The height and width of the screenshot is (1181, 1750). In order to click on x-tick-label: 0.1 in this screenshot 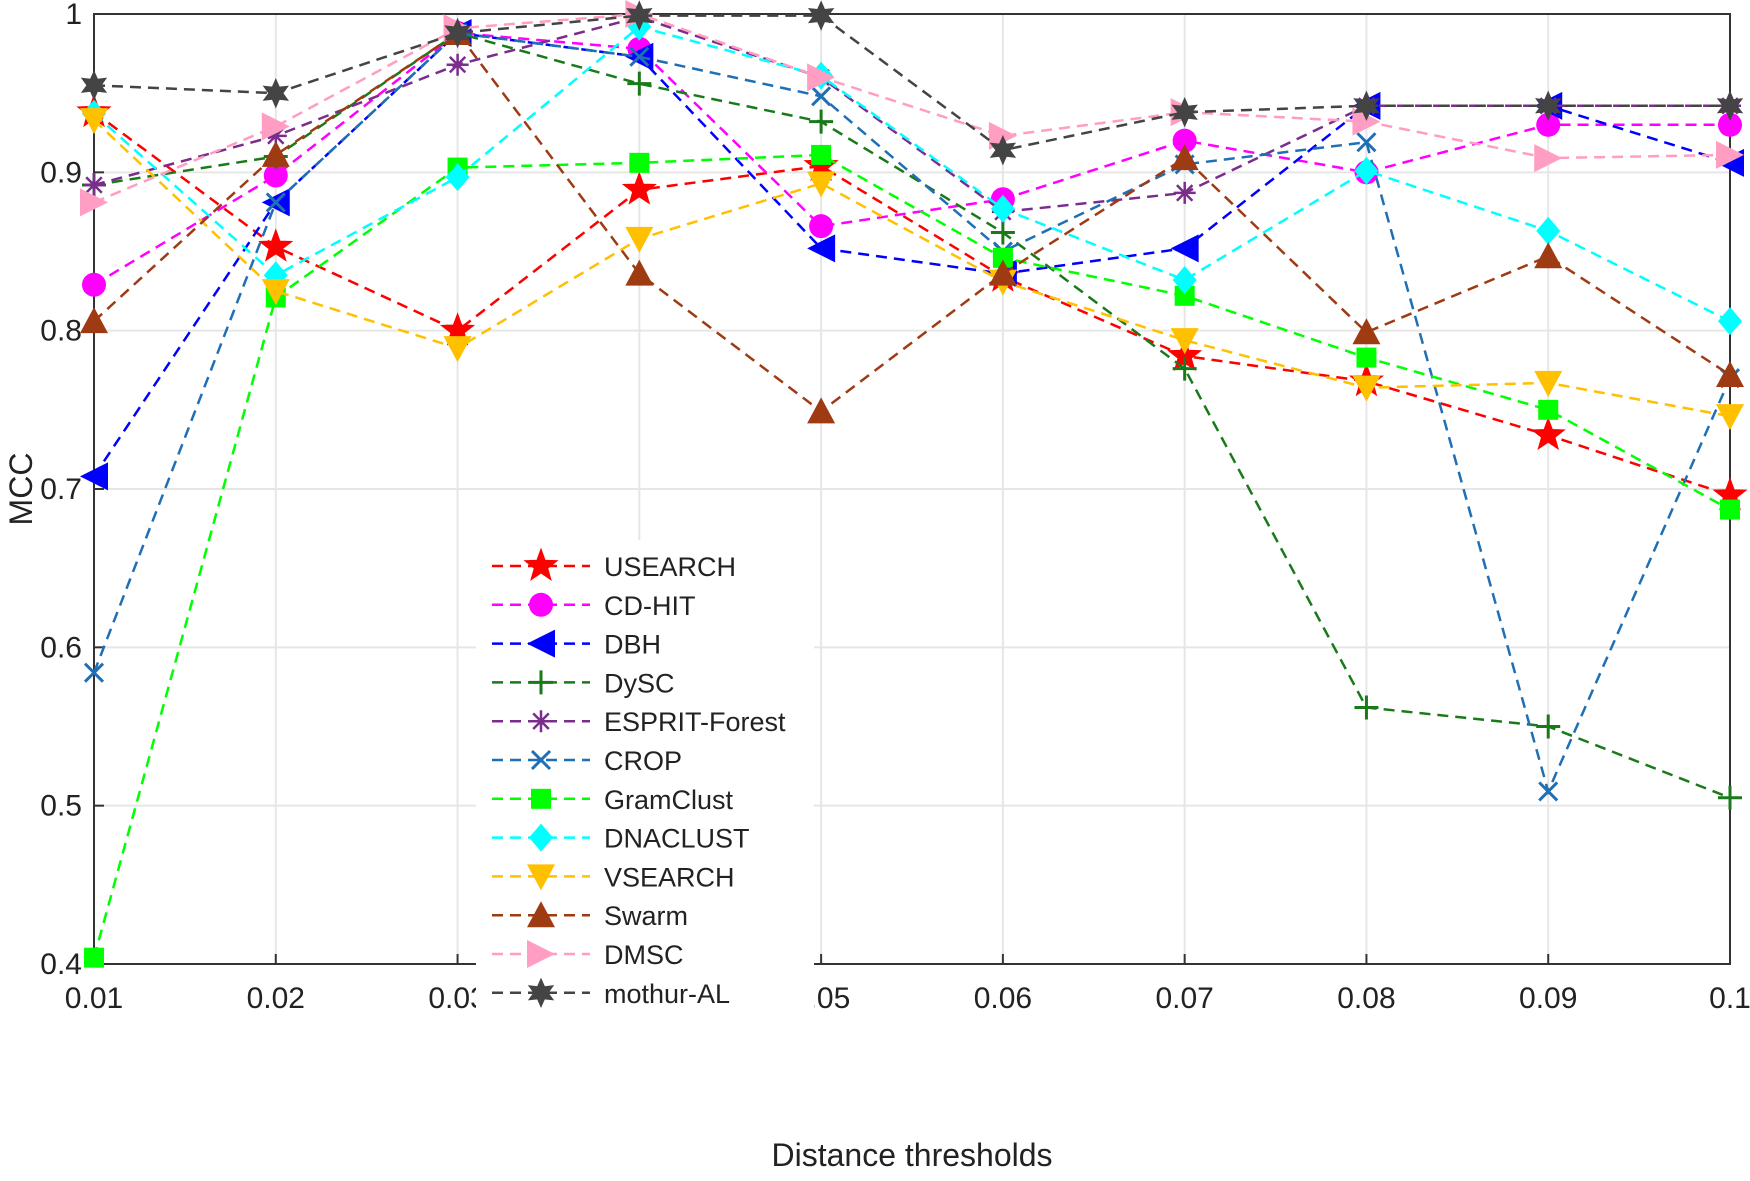, I will do `click(1729, 998)`.